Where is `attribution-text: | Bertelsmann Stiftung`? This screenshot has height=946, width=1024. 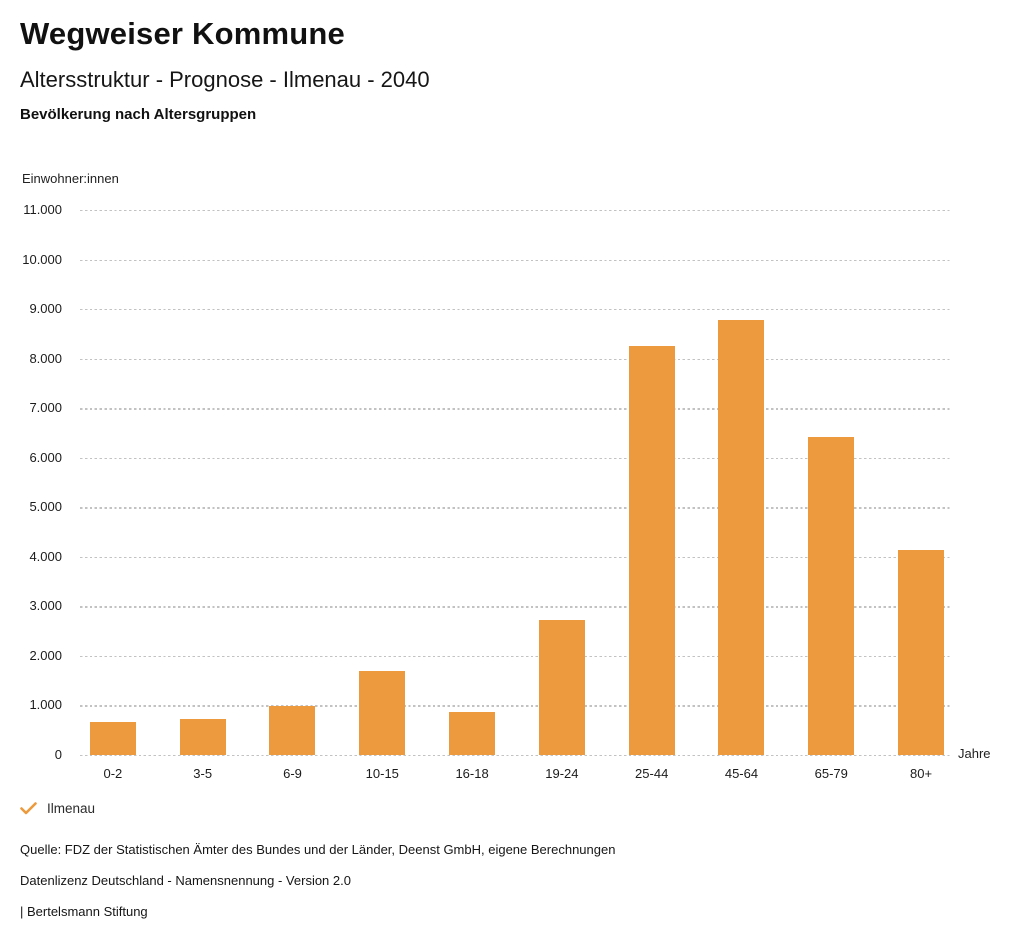 attribution-text: | Bertelsmann Stiftung is located at coordinates (84, 911).